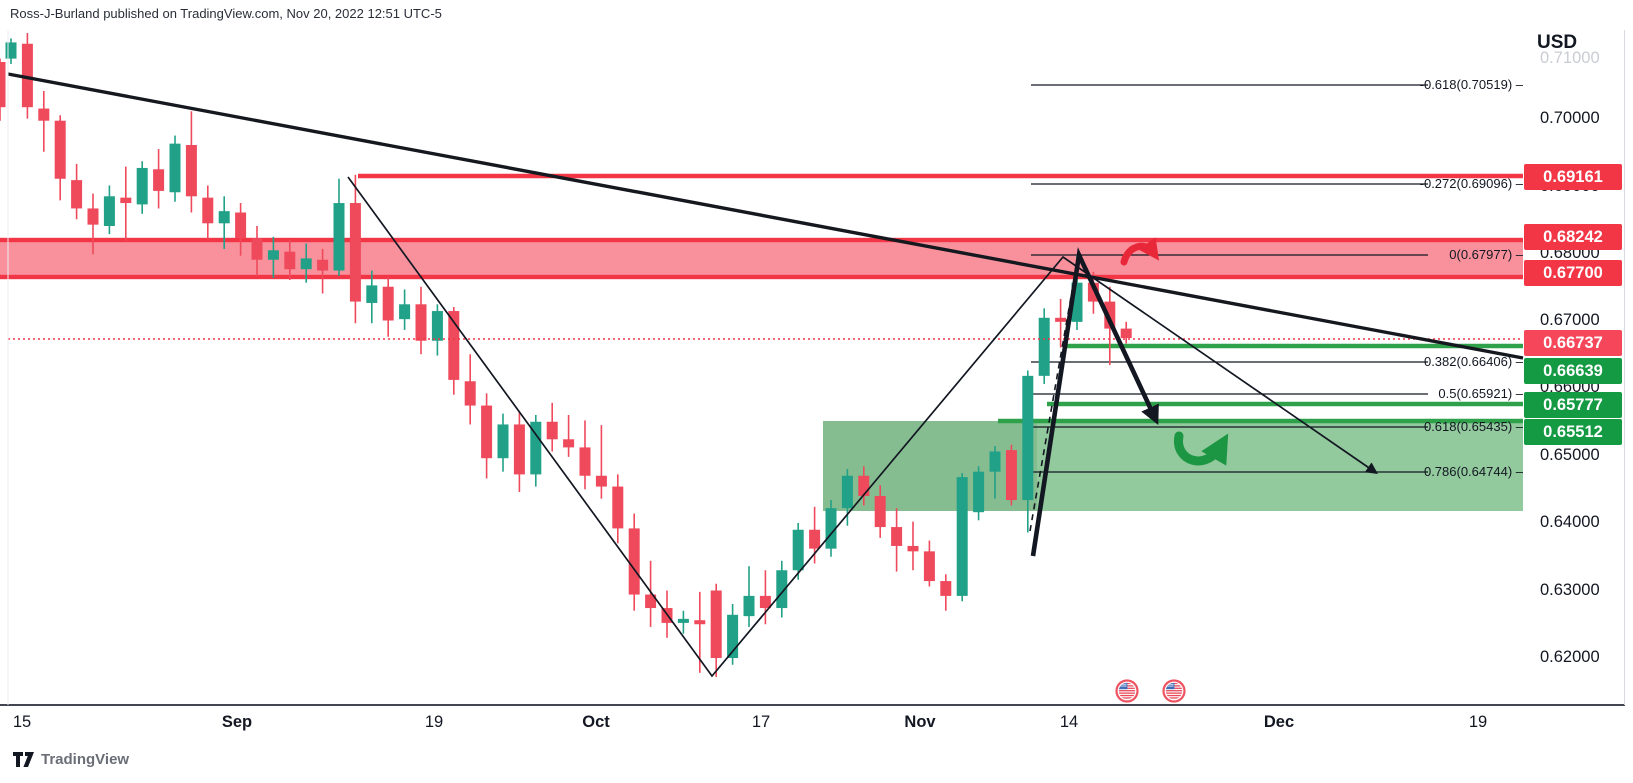 Image resolution: width=1633 pixels, height=783 pixels. What do you see at coordinates (1201, 448) in the screenshot?
I see `bounce-curved-arrow-icon` at bounding box center [1201, 448].